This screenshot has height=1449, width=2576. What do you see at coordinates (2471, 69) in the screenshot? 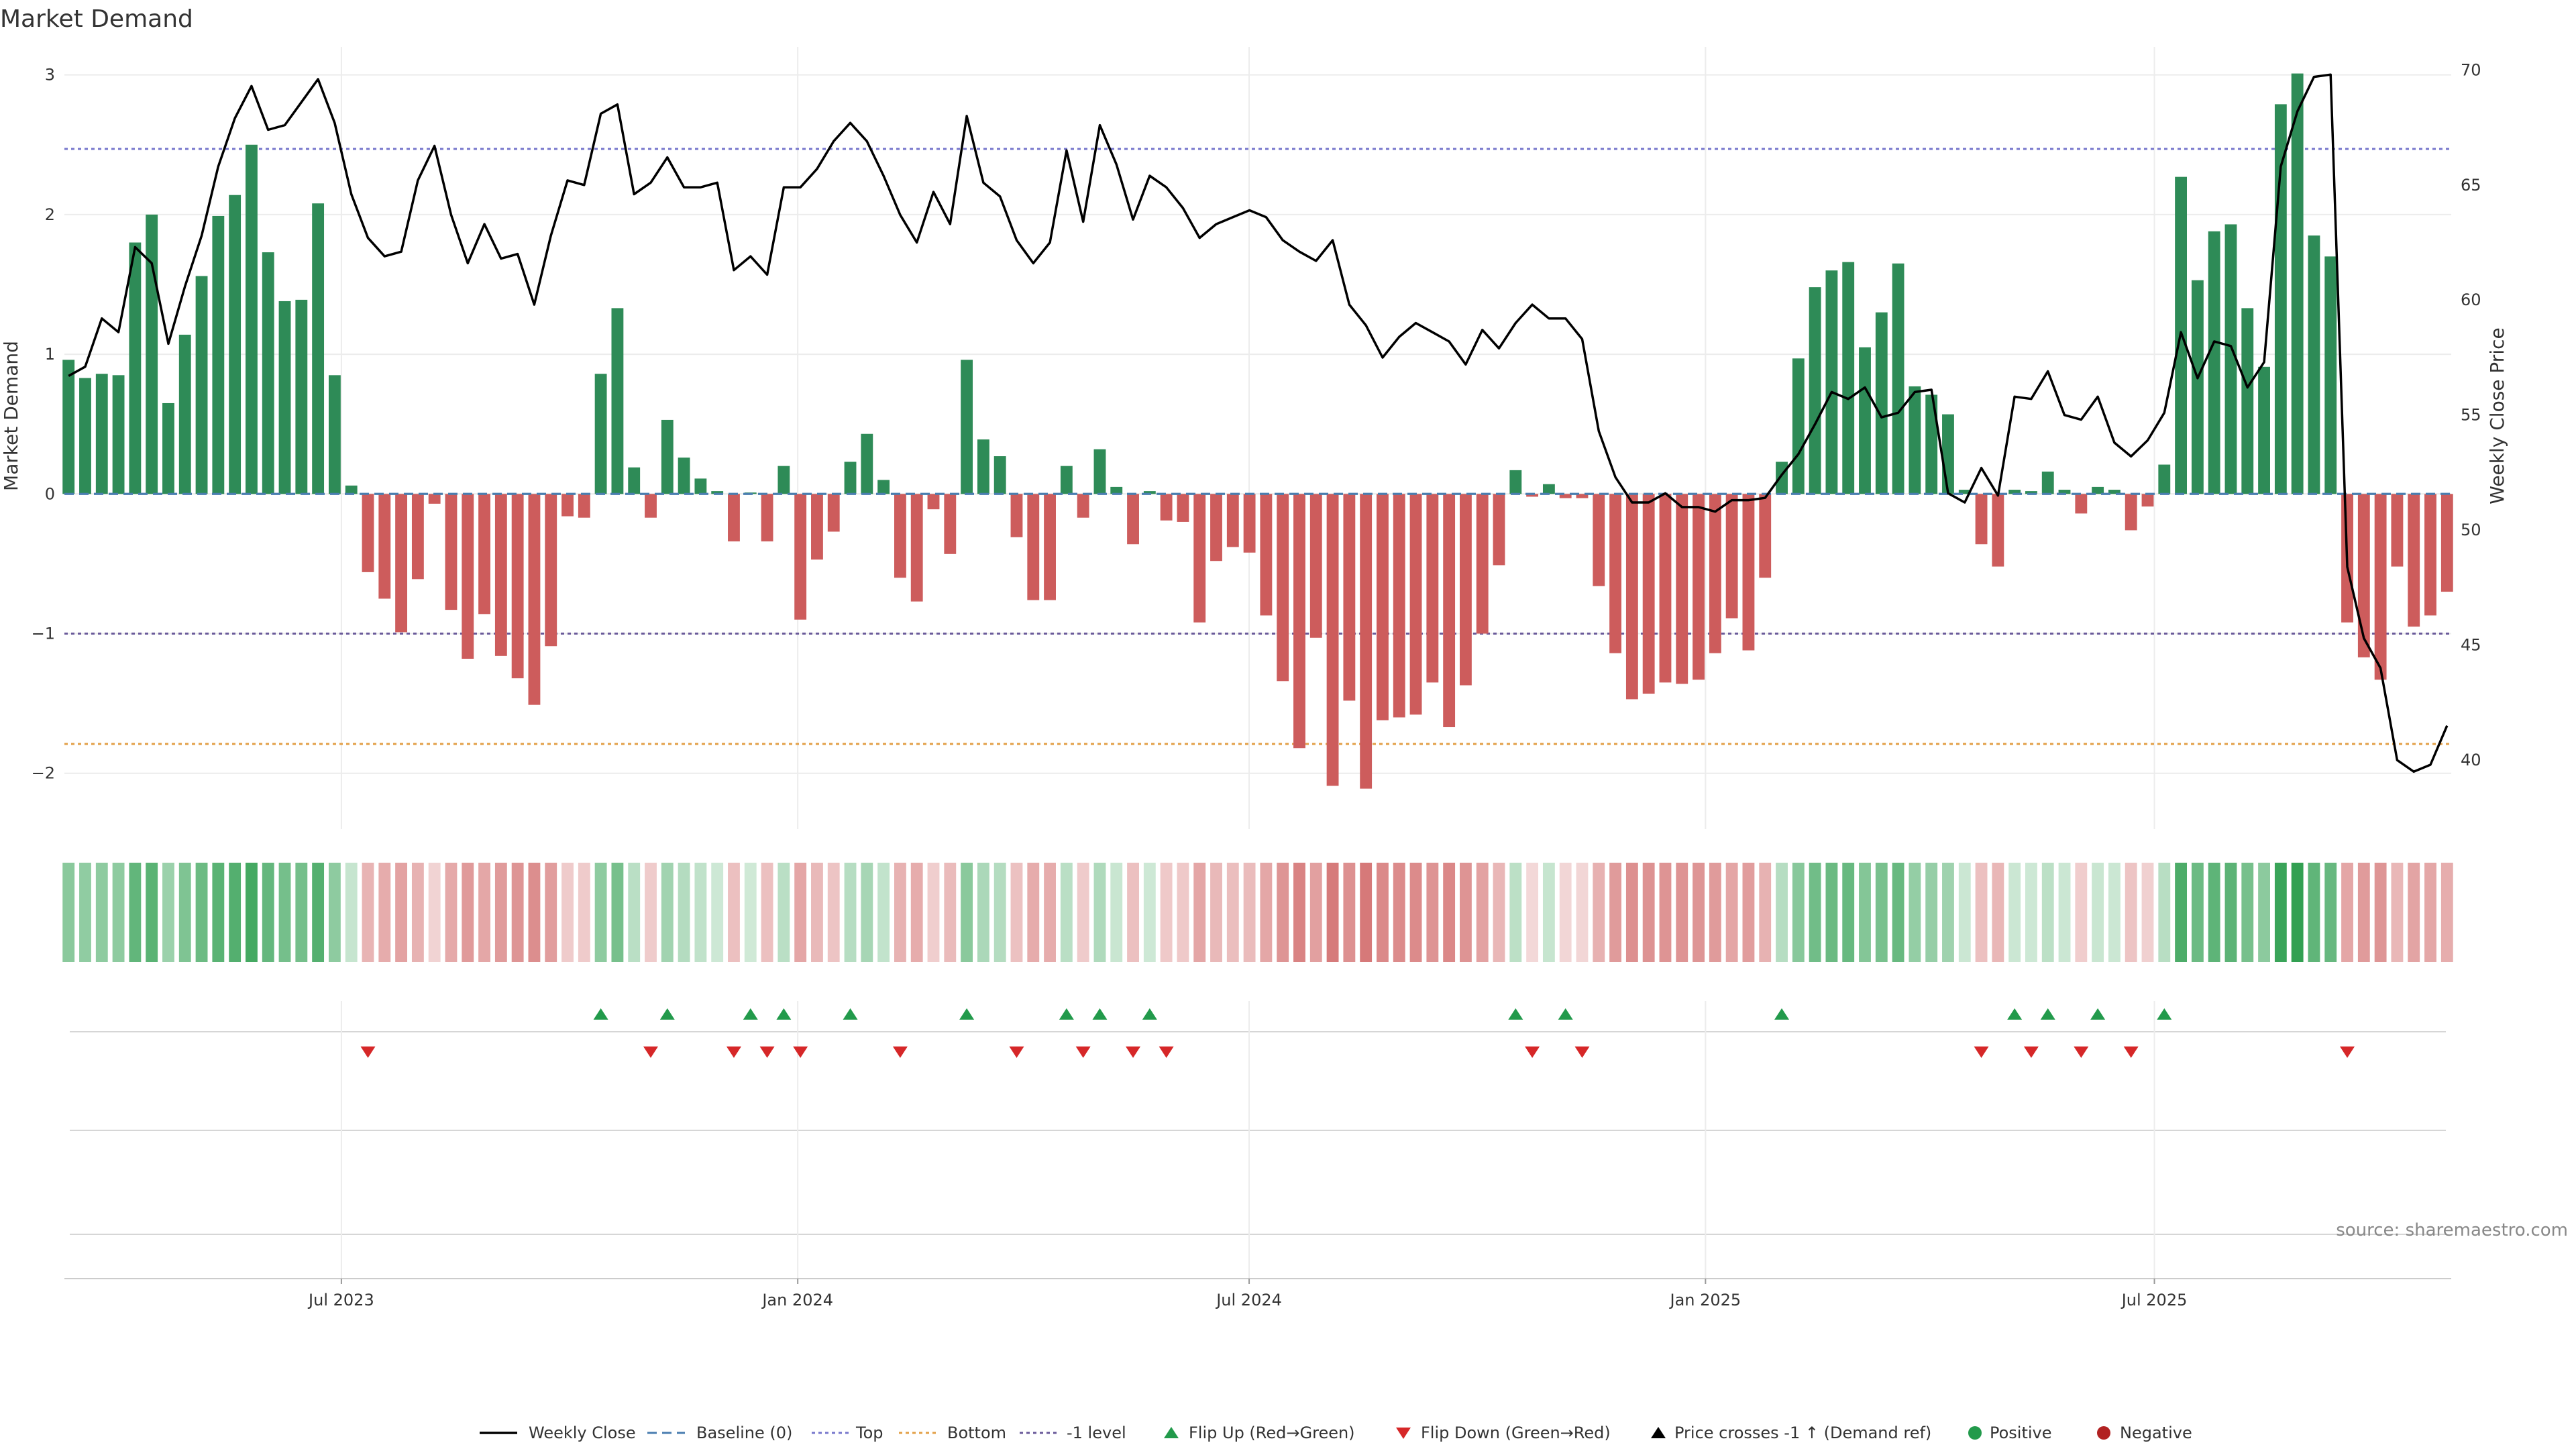
I see `y2-tick-label-0: 70` at bounding box center [2471, 69].